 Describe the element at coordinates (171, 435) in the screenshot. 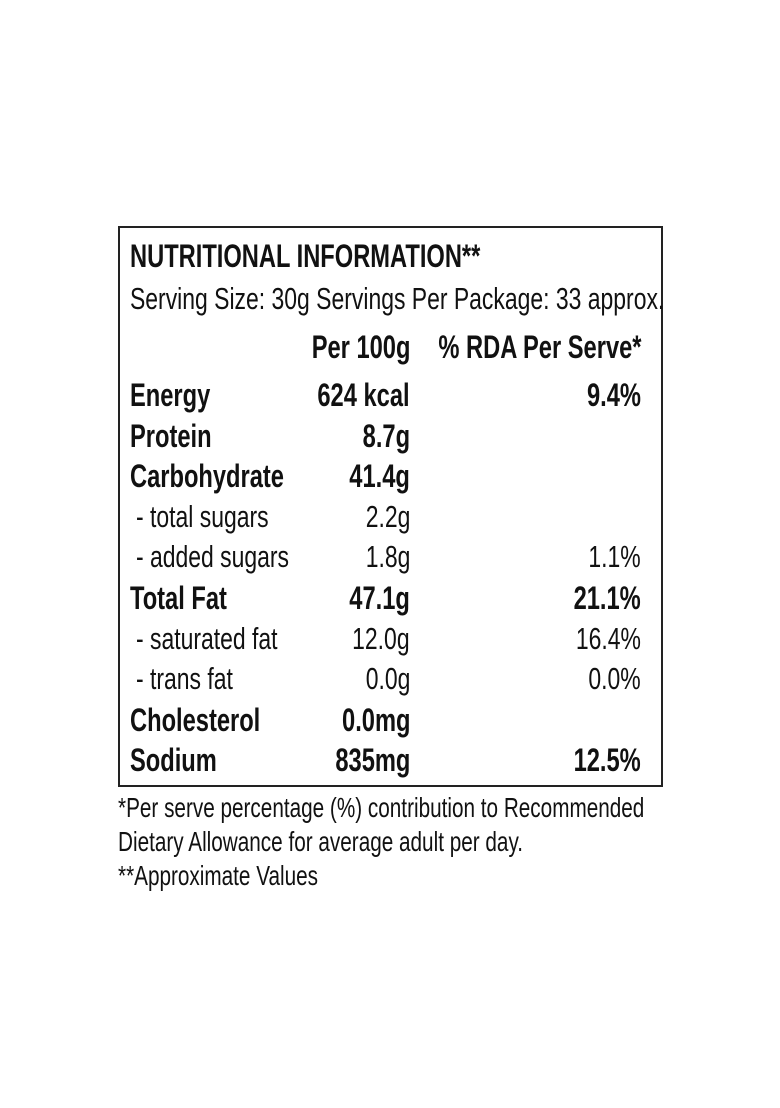

I see `nutrient-label: Protein` at that location.